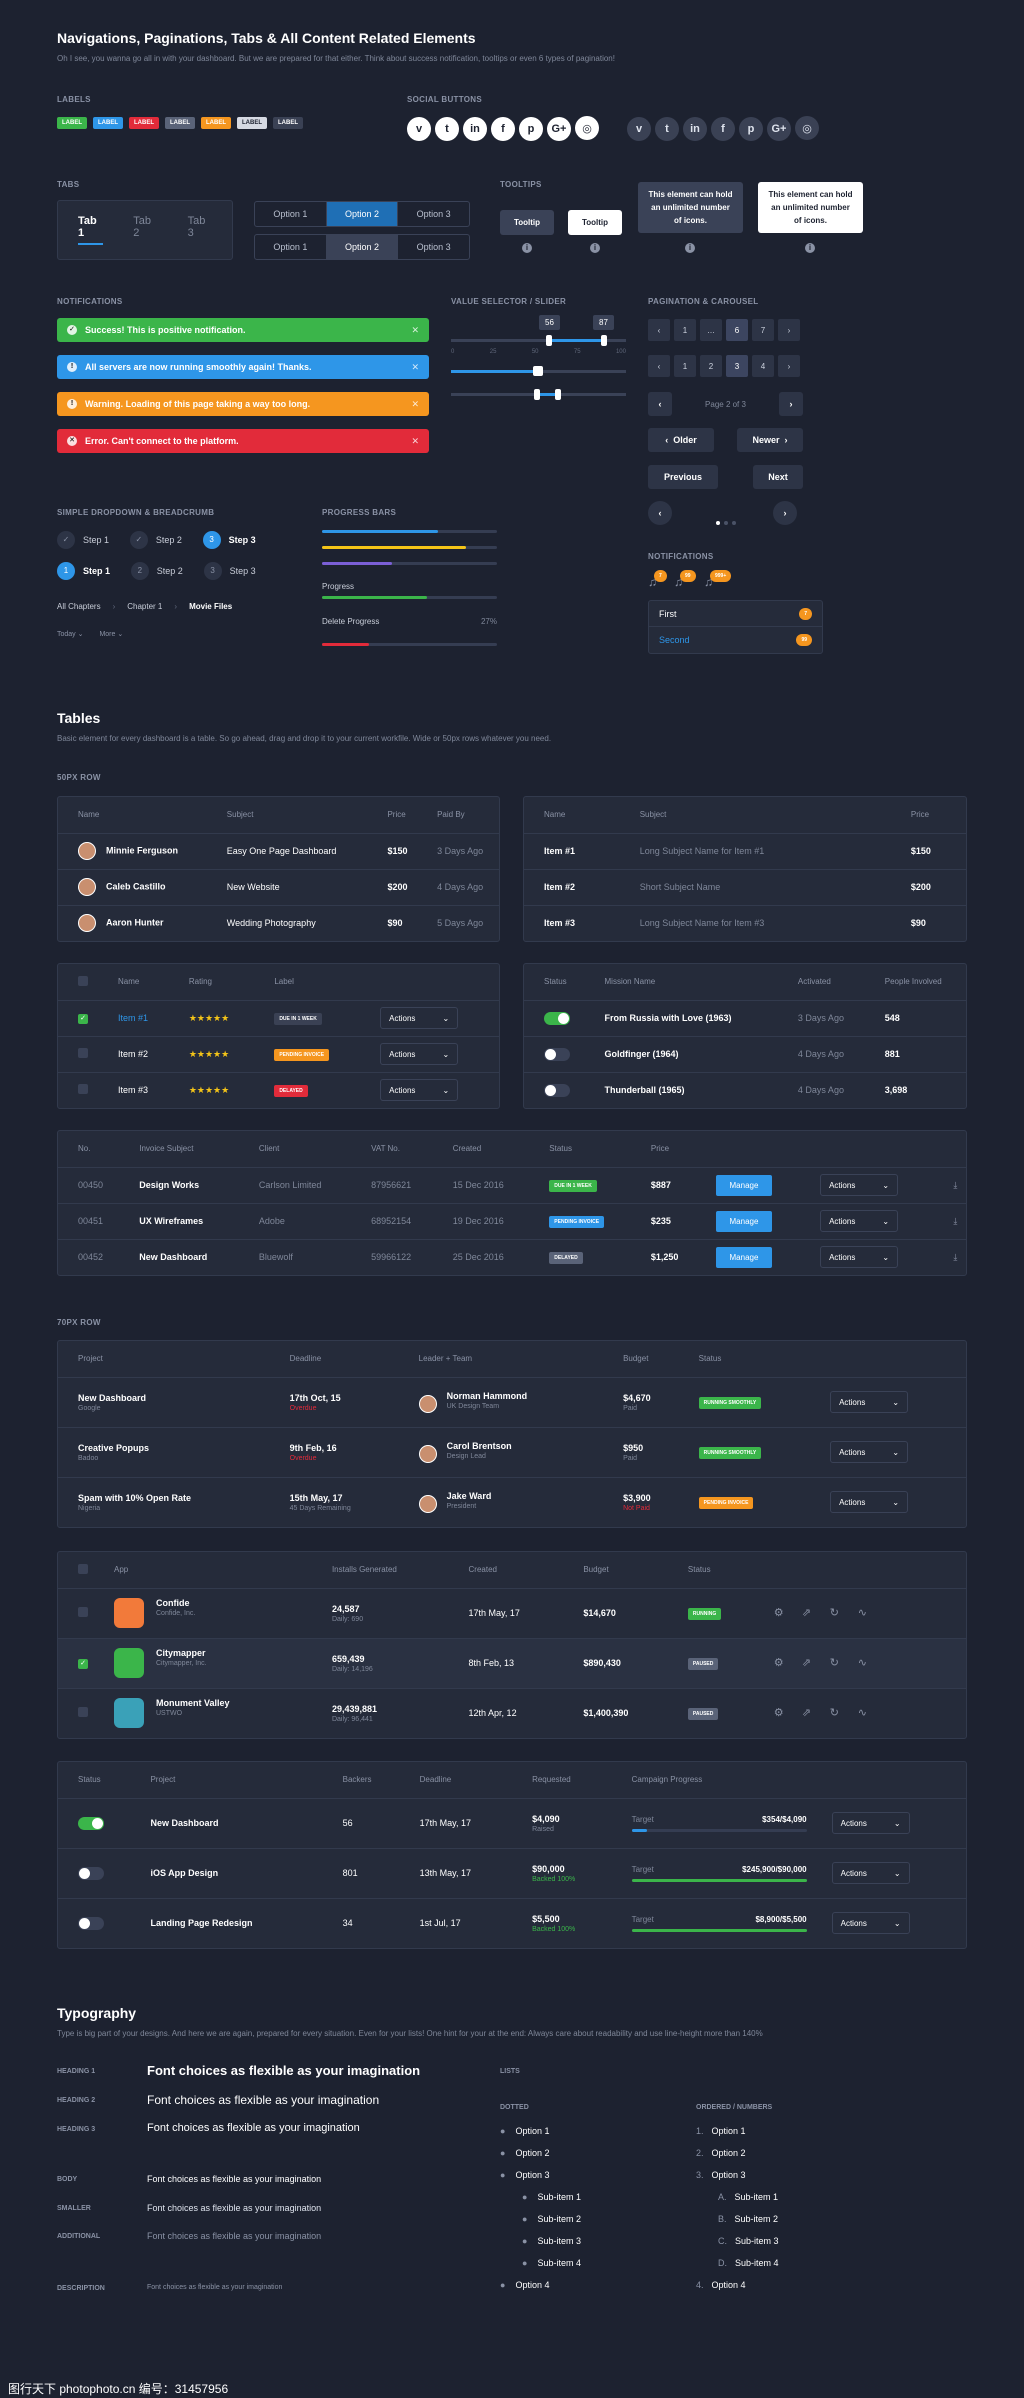 This screenshot has height=2398, width=1024. I want to click on column-header: People Involved, so click(915, 982).